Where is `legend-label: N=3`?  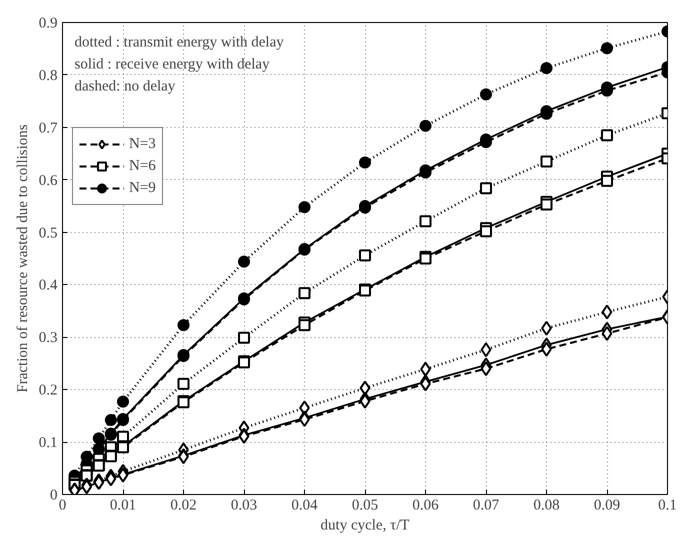 legend-label: N=3 is located at coordinates (142, 144).